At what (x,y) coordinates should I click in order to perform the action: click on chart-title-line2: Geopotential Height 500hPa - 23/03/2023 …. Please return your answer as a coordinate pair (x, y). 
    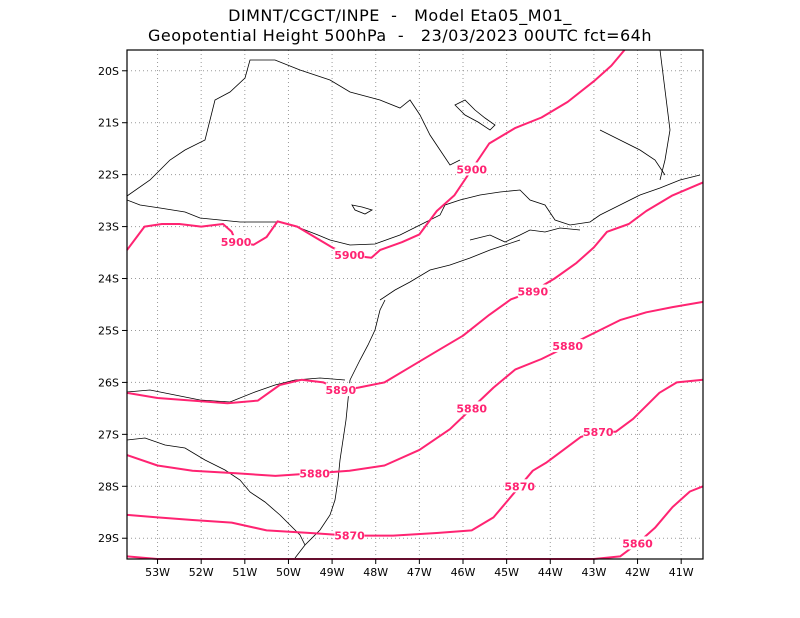
    Looking at the image, I should click on (400, 35).